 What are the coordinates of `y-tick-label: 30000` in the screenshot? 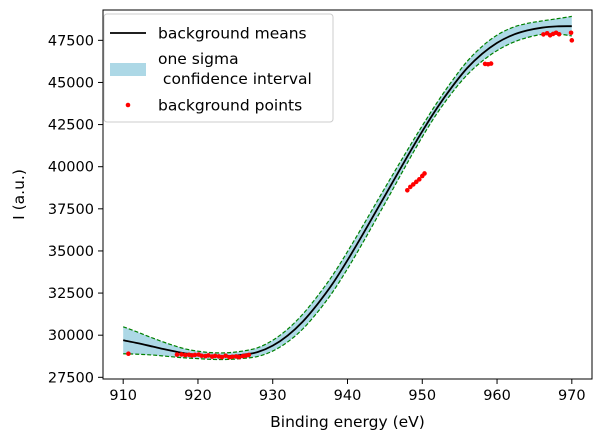 It's located at (71, 336).